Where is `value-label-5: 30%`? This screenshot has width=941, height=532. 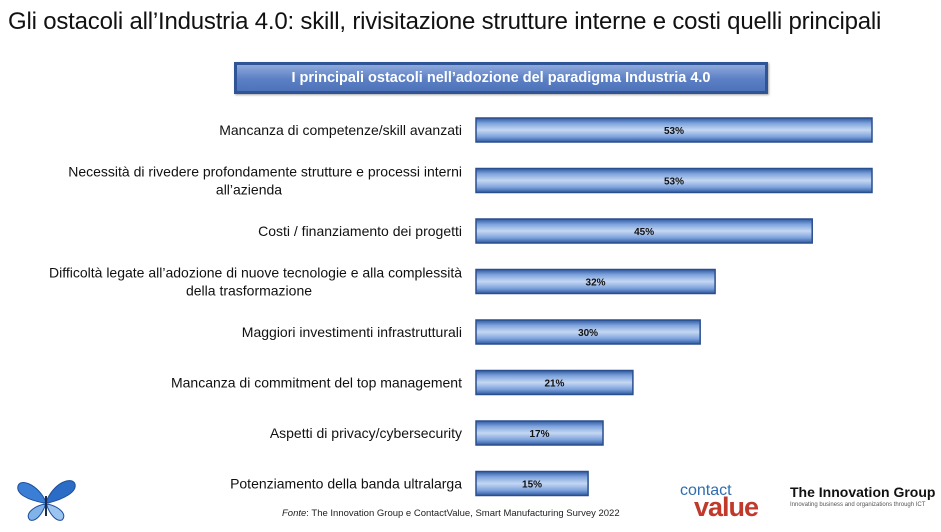
value-label-5: 30% is located at coordinates (588, 333).